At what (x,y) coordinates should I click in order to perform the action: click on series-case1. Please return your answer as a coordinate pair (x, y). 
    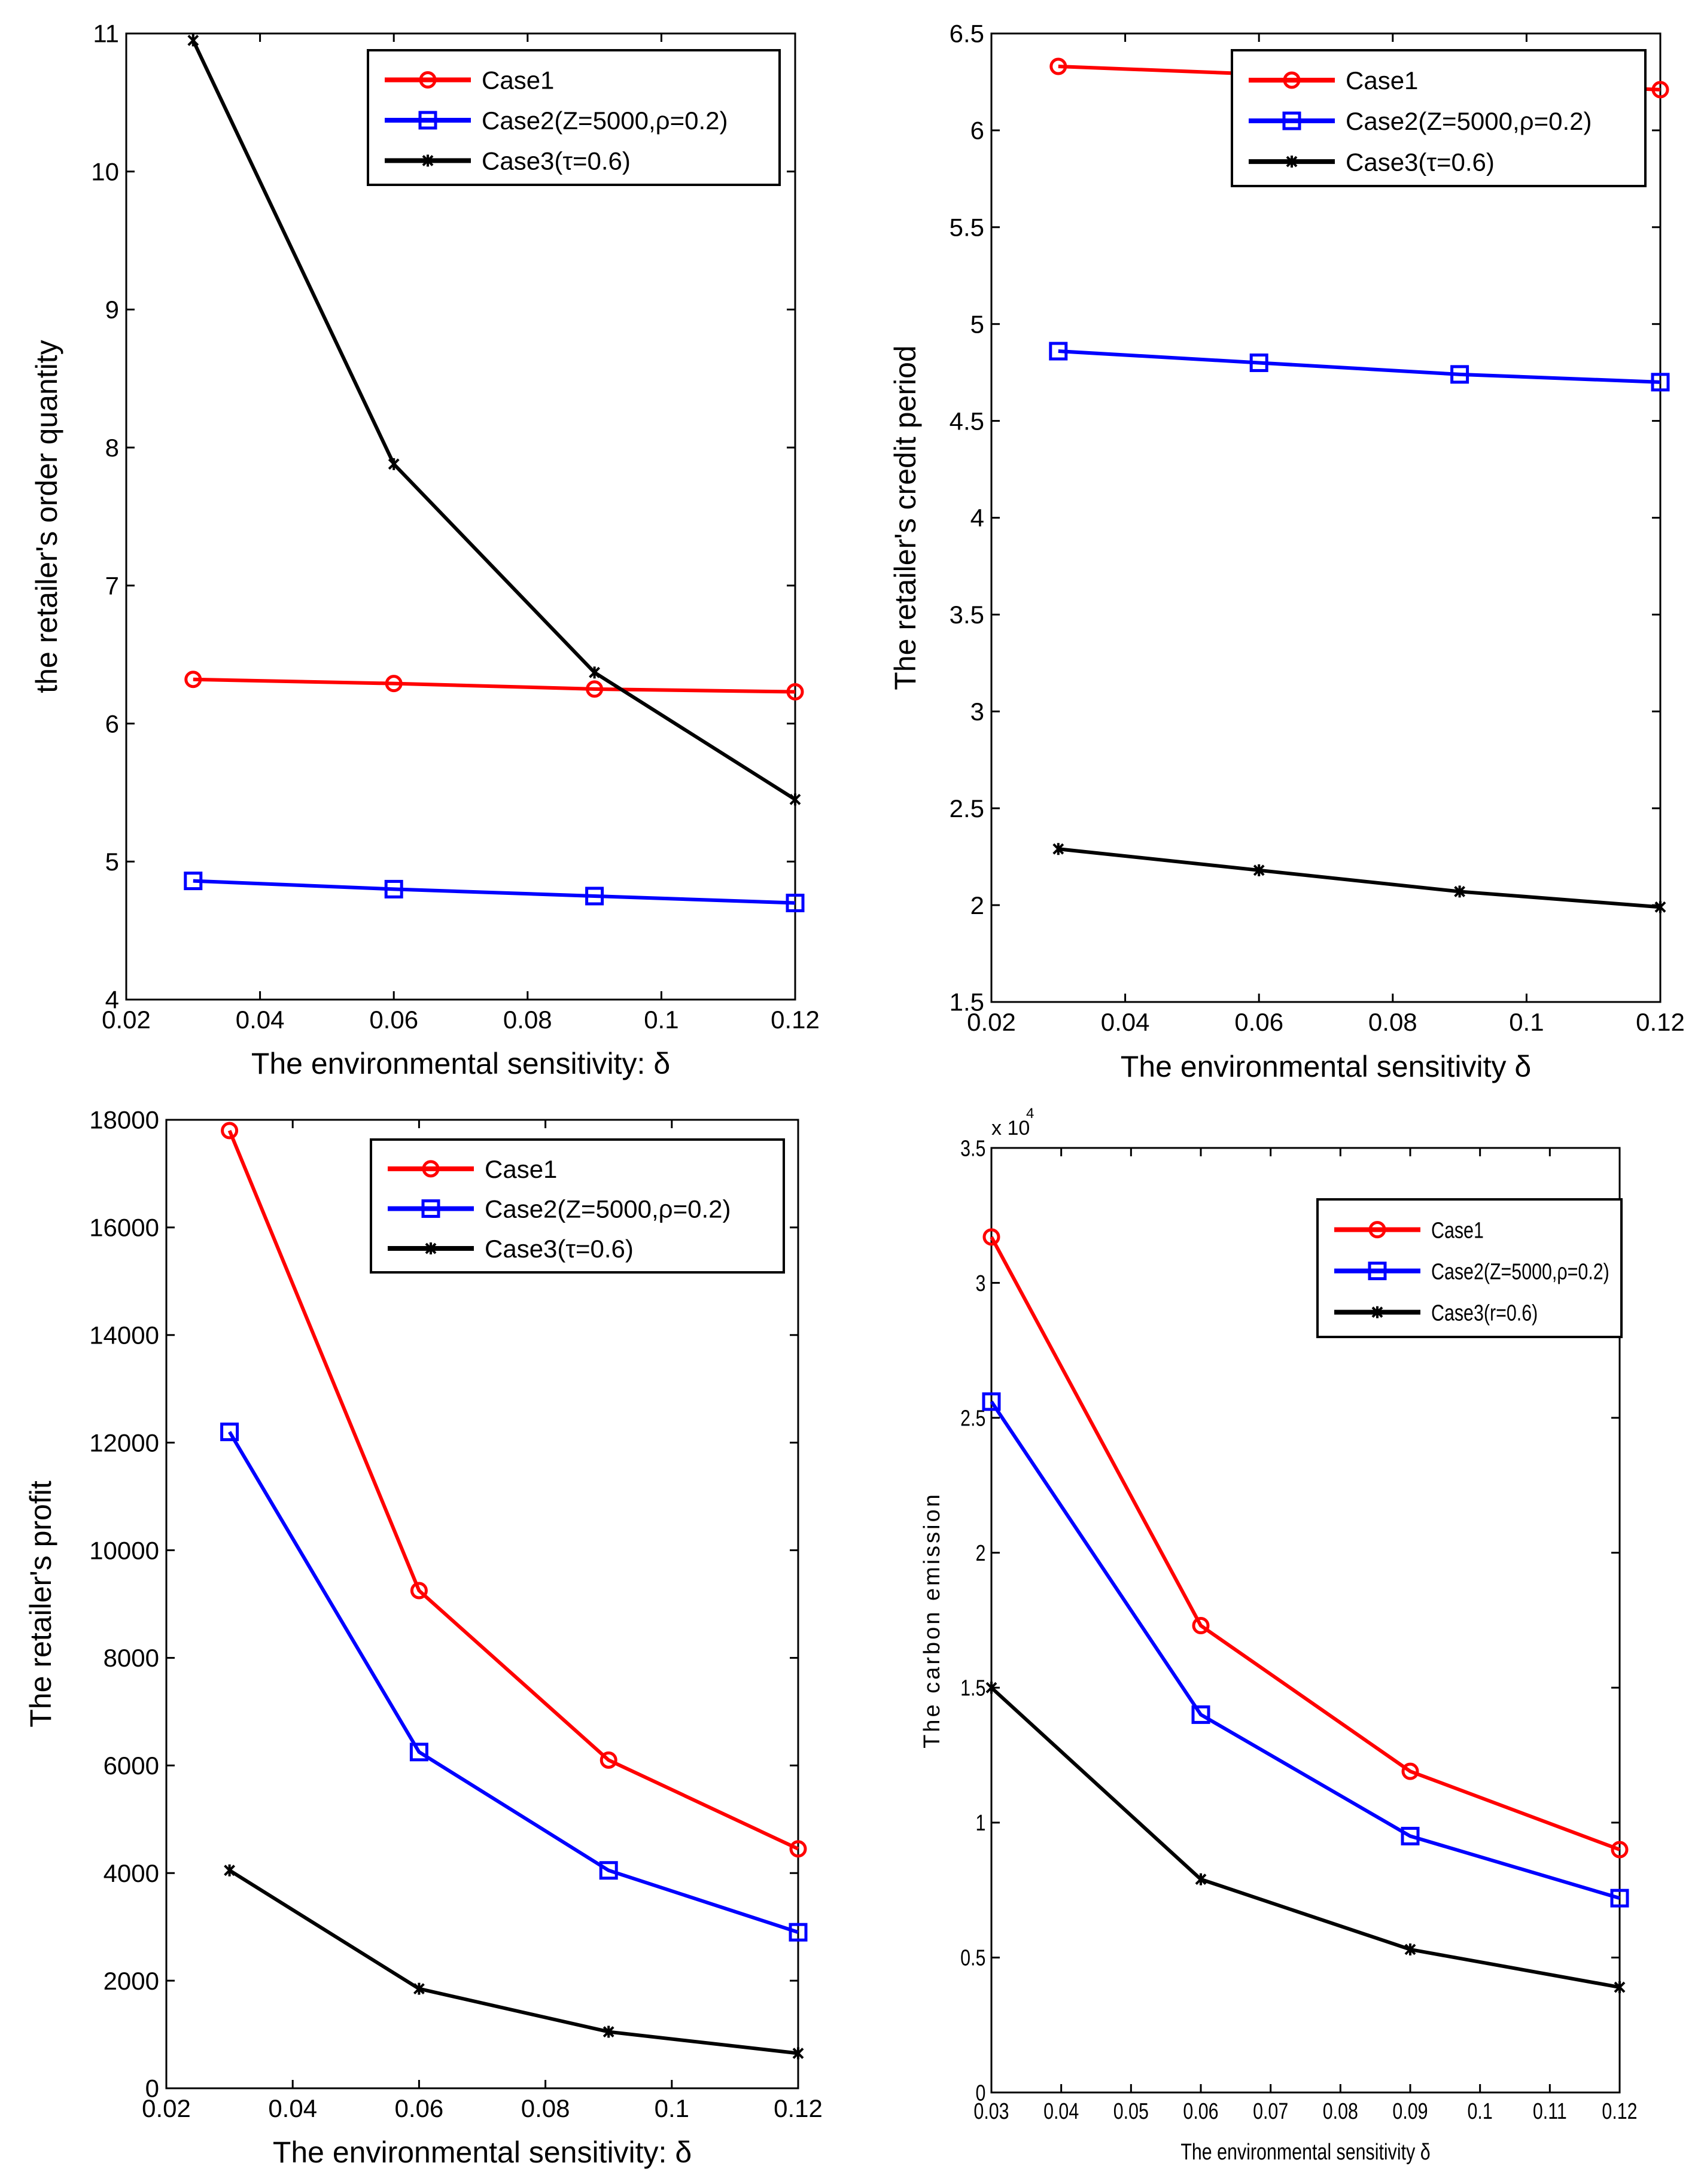
    Looking at the image, I should click on (1305, 1543).